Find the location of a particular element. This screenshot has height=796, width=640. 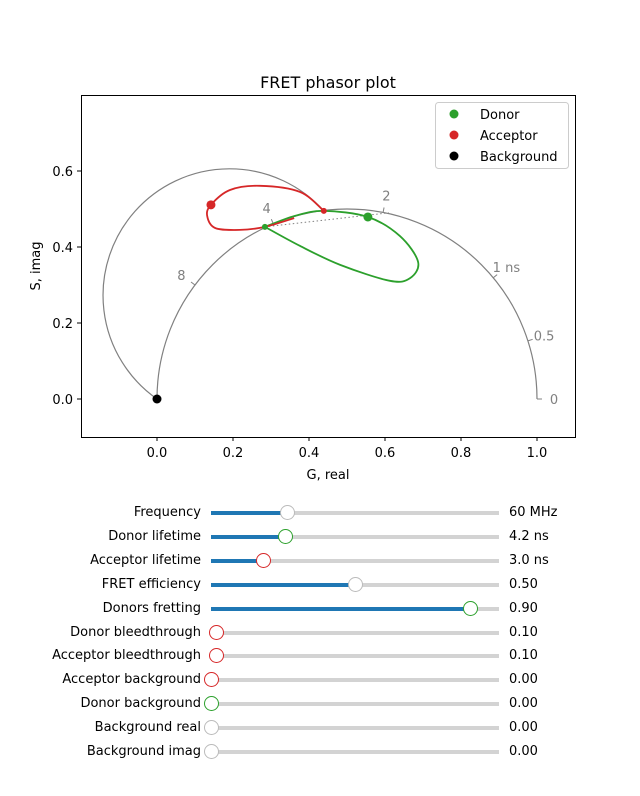

legend-marker-acceptor is located at coordinates (454, 135).